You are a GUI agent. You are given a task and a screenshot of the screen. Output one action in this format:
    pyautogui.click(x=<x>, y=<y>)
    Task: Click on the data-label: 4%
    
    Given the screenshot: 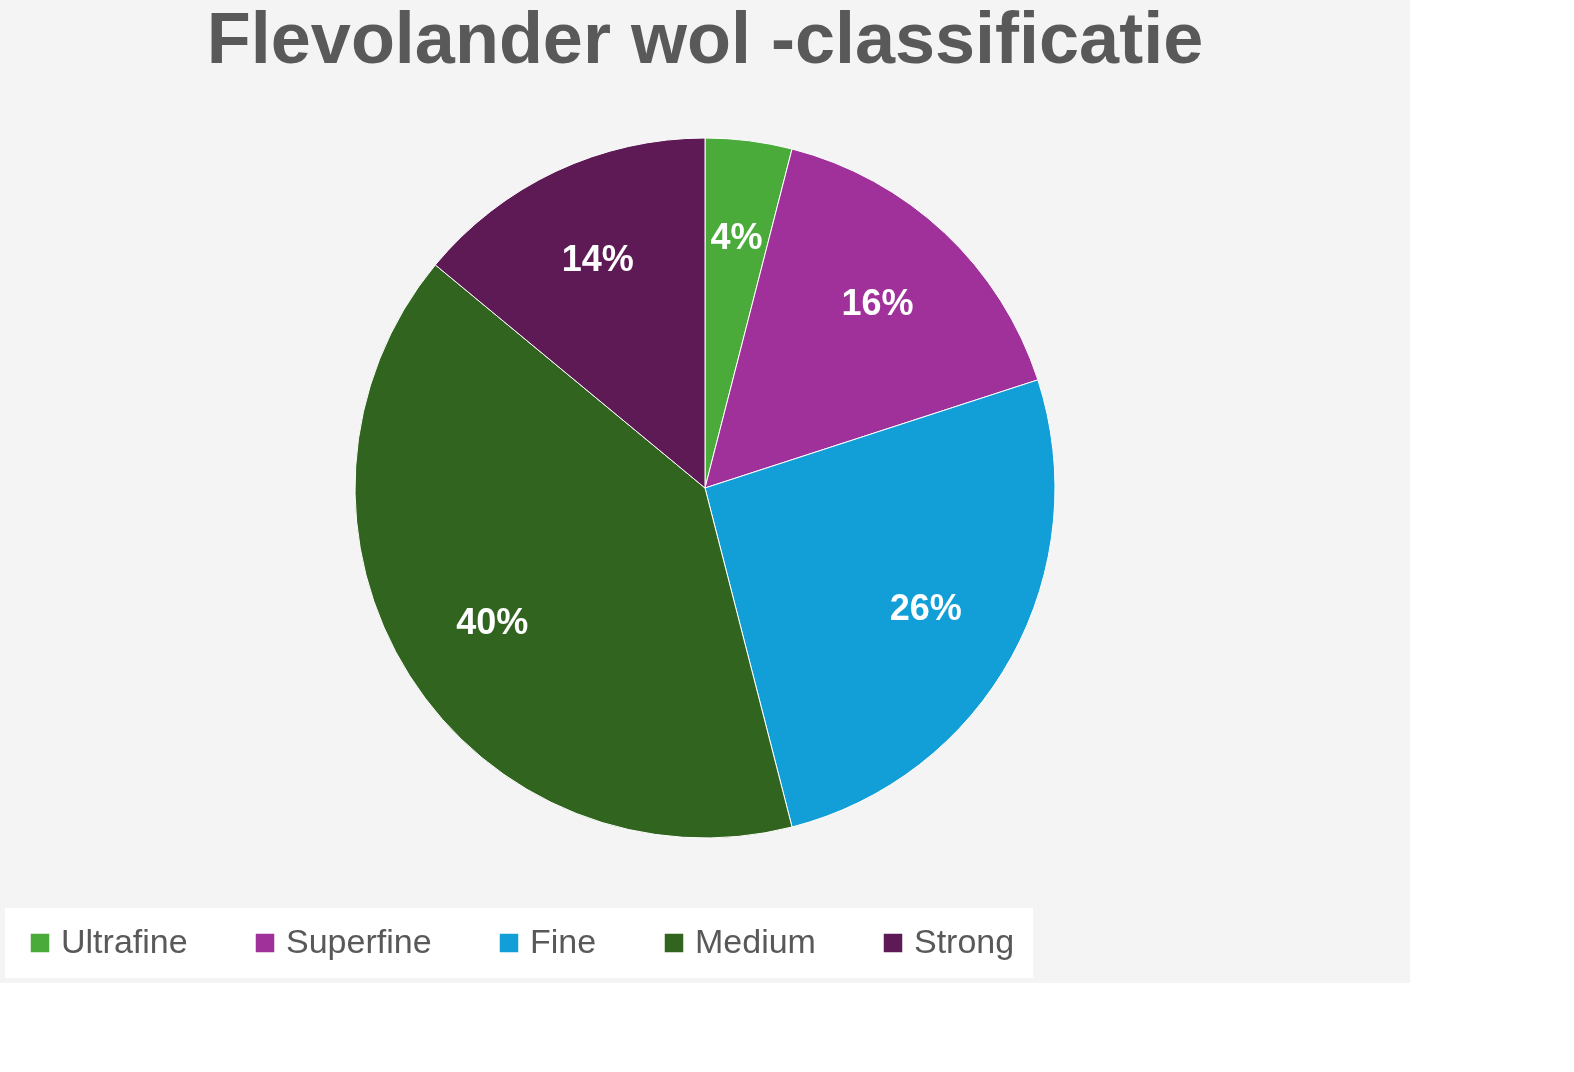 What is the action you would take?
    pyautogui.click(x=736, y=236)
    